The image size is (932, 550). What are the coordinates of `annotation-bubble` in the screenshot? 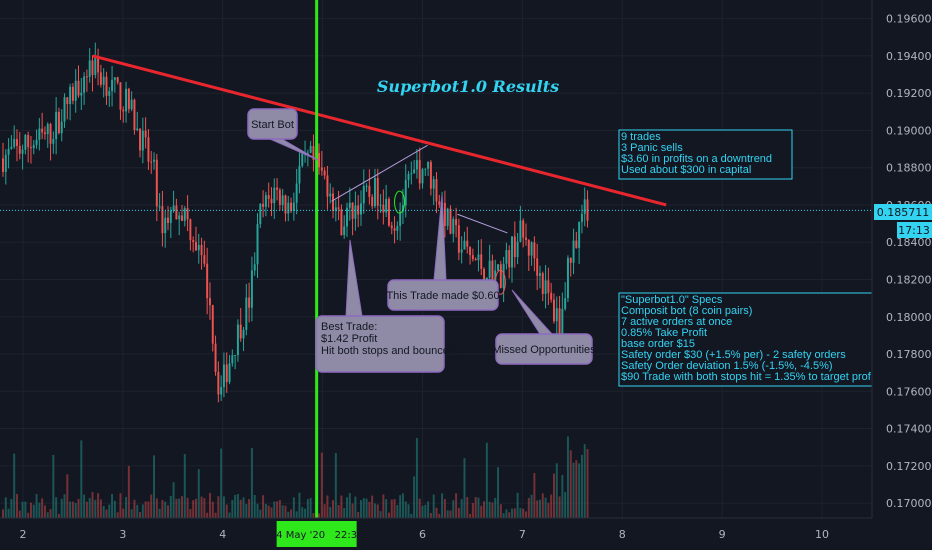 It's located at (544, 349).